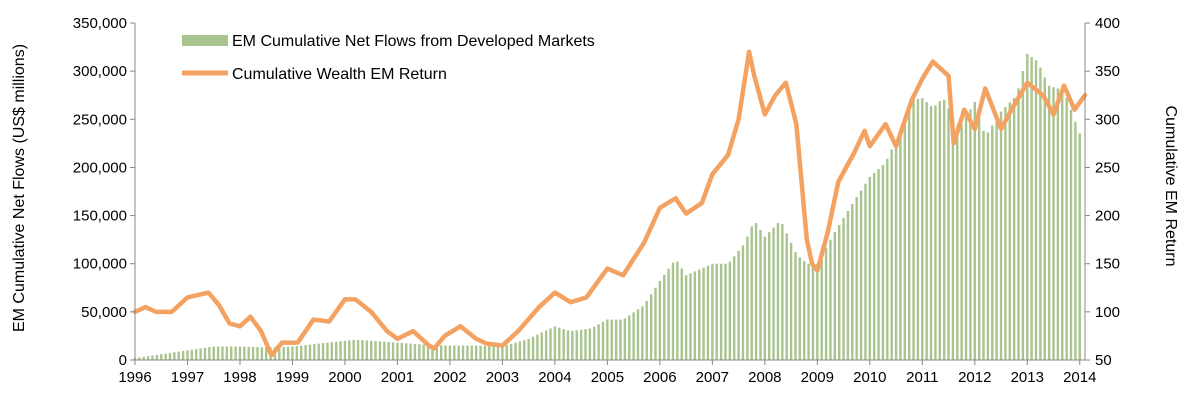 The width and height of the screenshot is (1194, 412). I want to click on y-tick-label: 300,000, so click(100, 71).